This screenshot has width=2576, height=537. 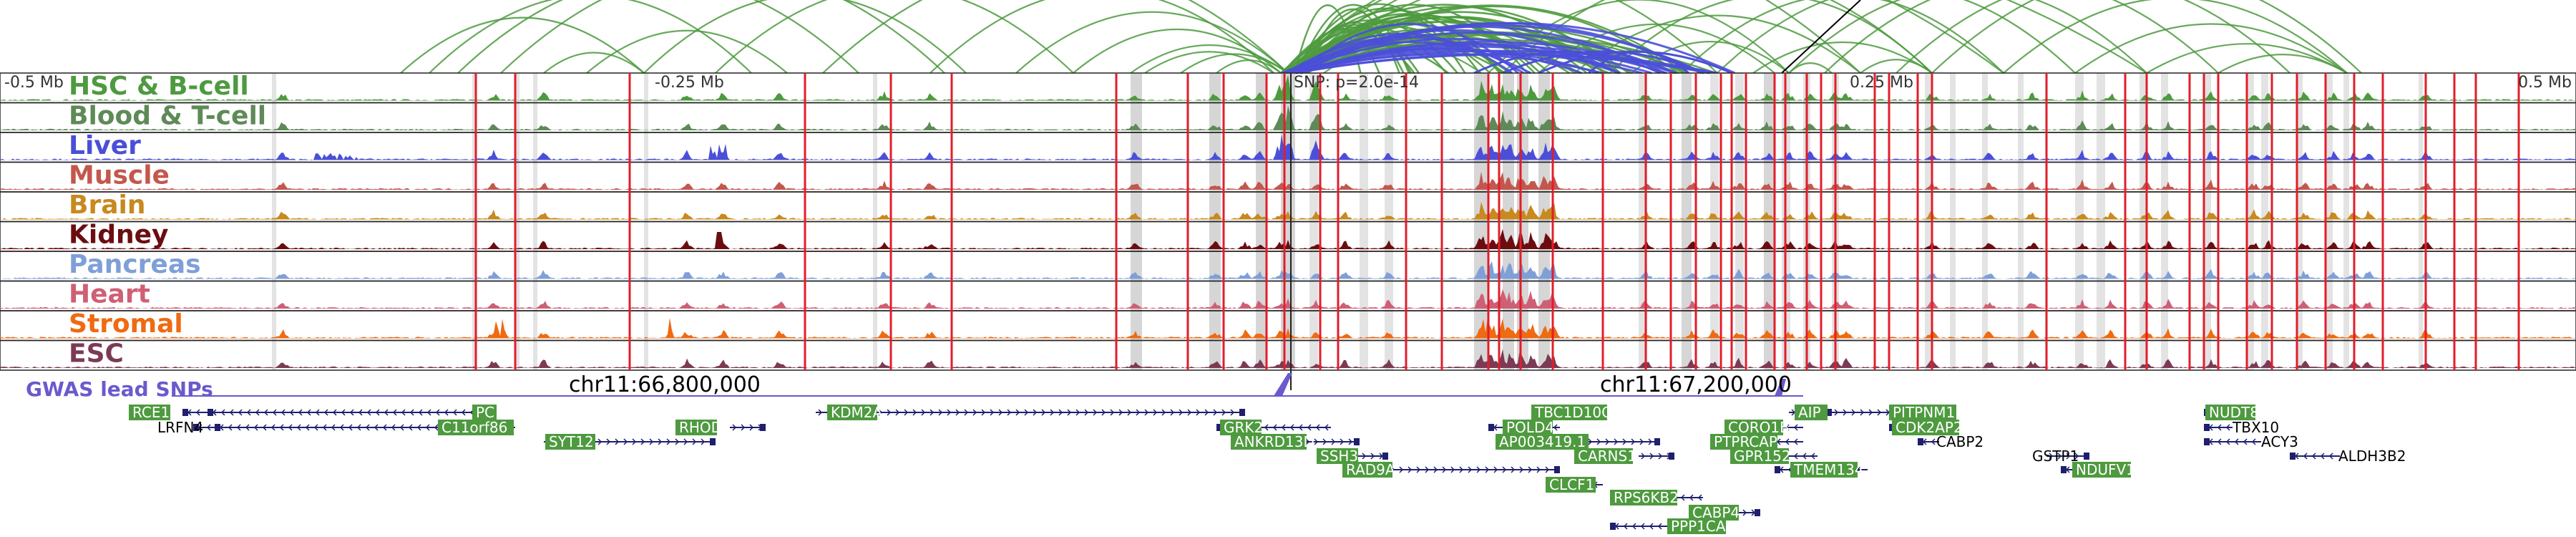 I want to click on track-label: ESC, so click(x=96, y=354).